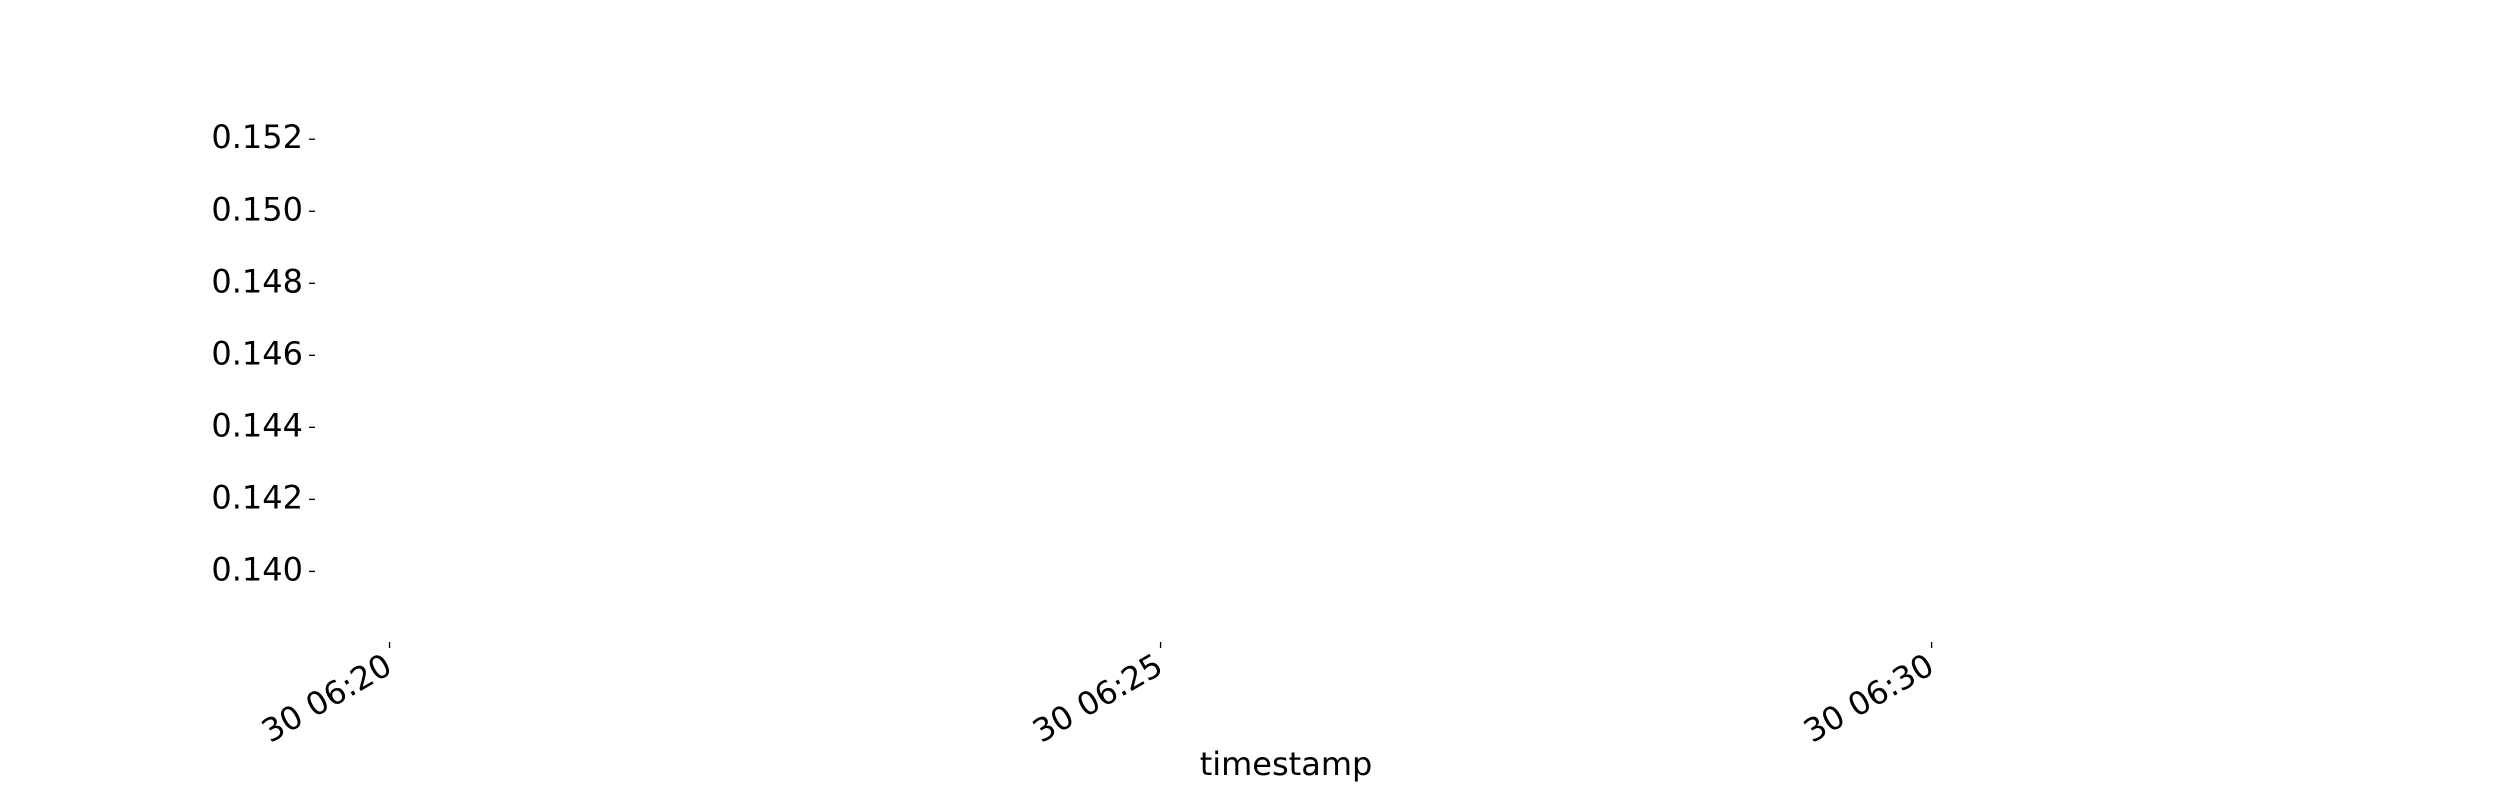  I want to click on x-tick-label: 30 06:20, so click(326, 698).